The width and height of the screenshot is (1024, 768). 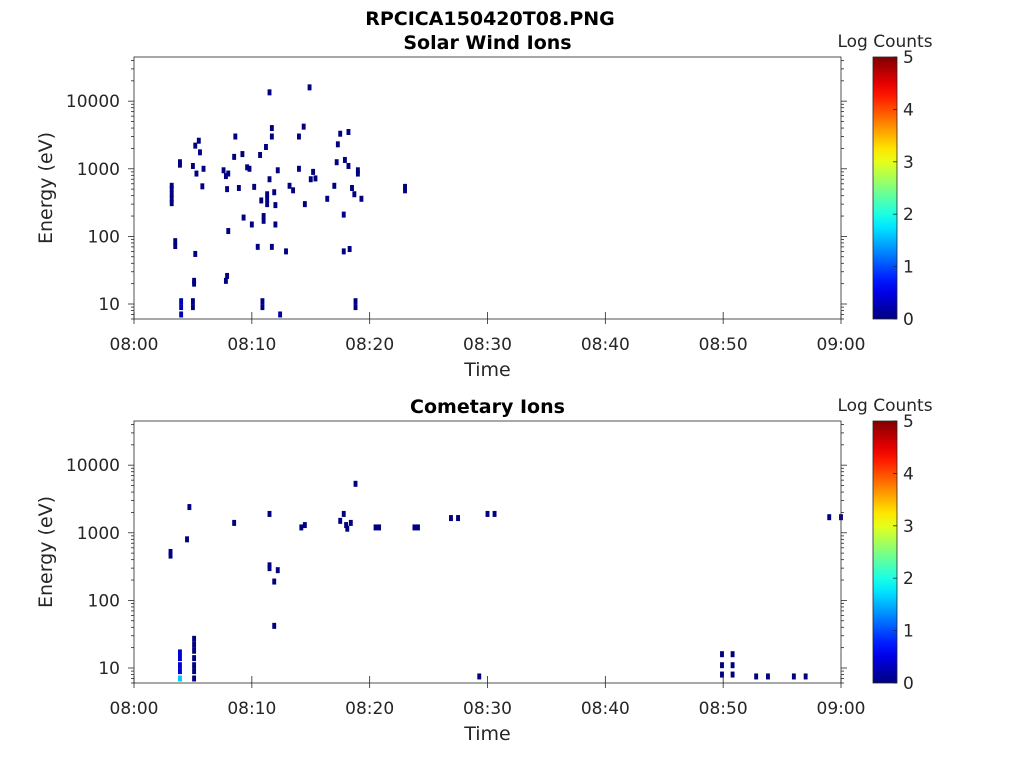 I want to click on colorbar-tick-label: 5, so click(x=908, y=58).